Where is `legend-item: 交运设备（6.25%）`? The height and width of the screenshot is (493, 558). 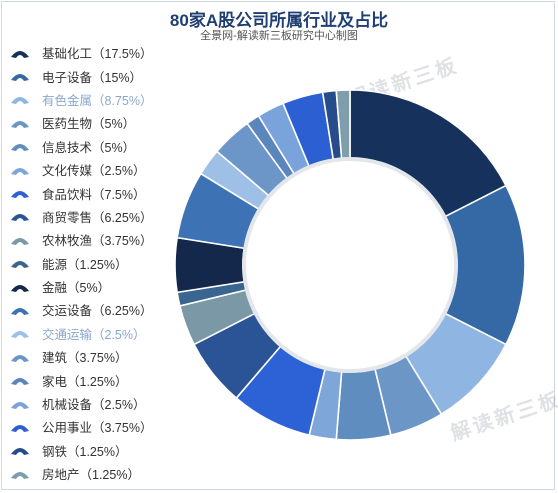 legend-item: 交运设备（6.25%） is located at coordinates (81, 309).